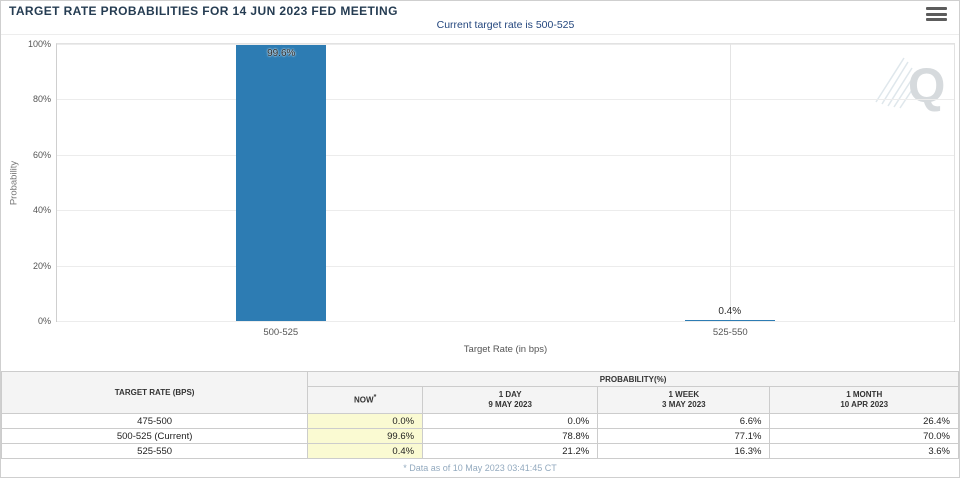  I want to click on quikstrike-watermark-icon: Q, so click(910, 85).